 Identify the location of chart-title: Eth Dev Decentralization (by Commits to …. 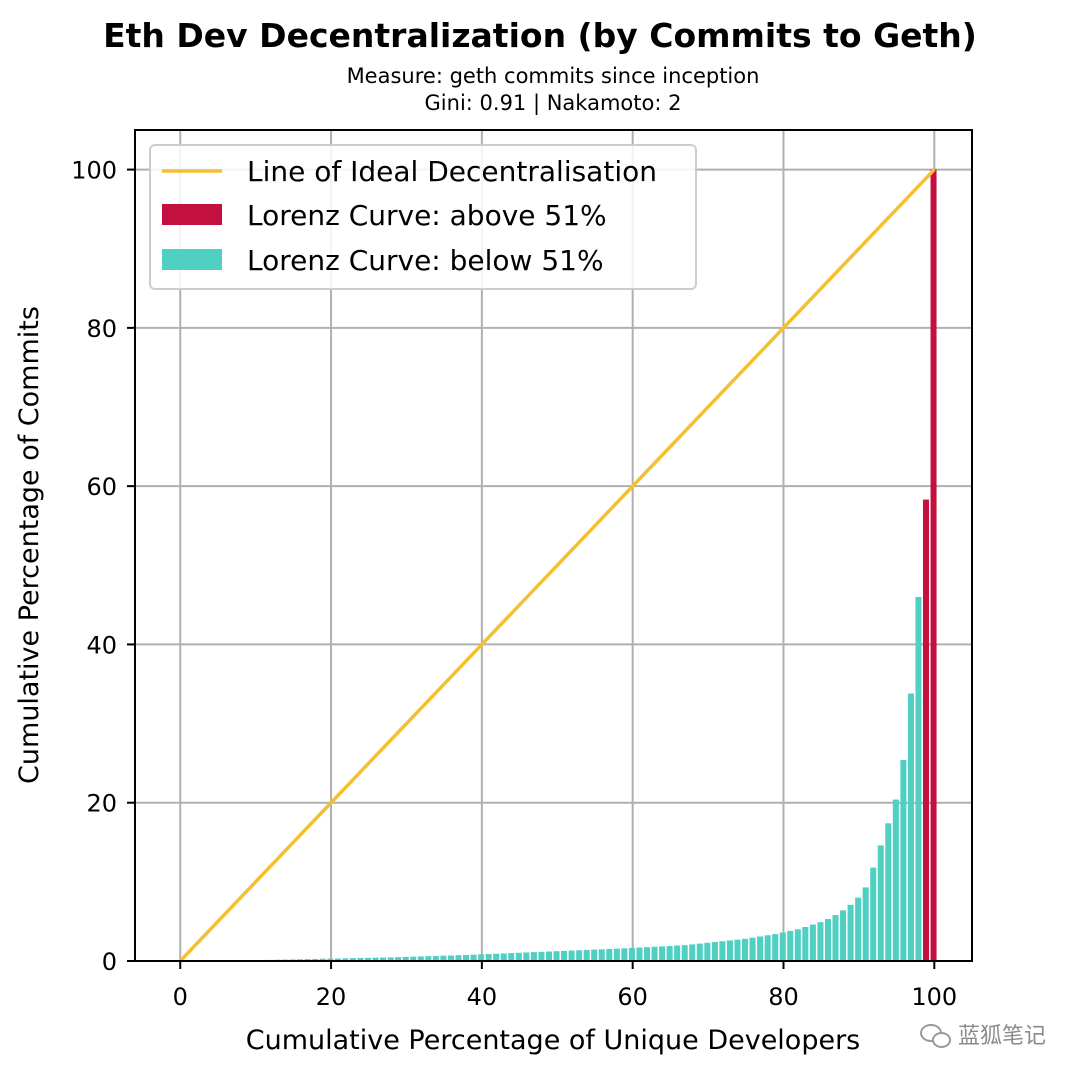
(540, 35).